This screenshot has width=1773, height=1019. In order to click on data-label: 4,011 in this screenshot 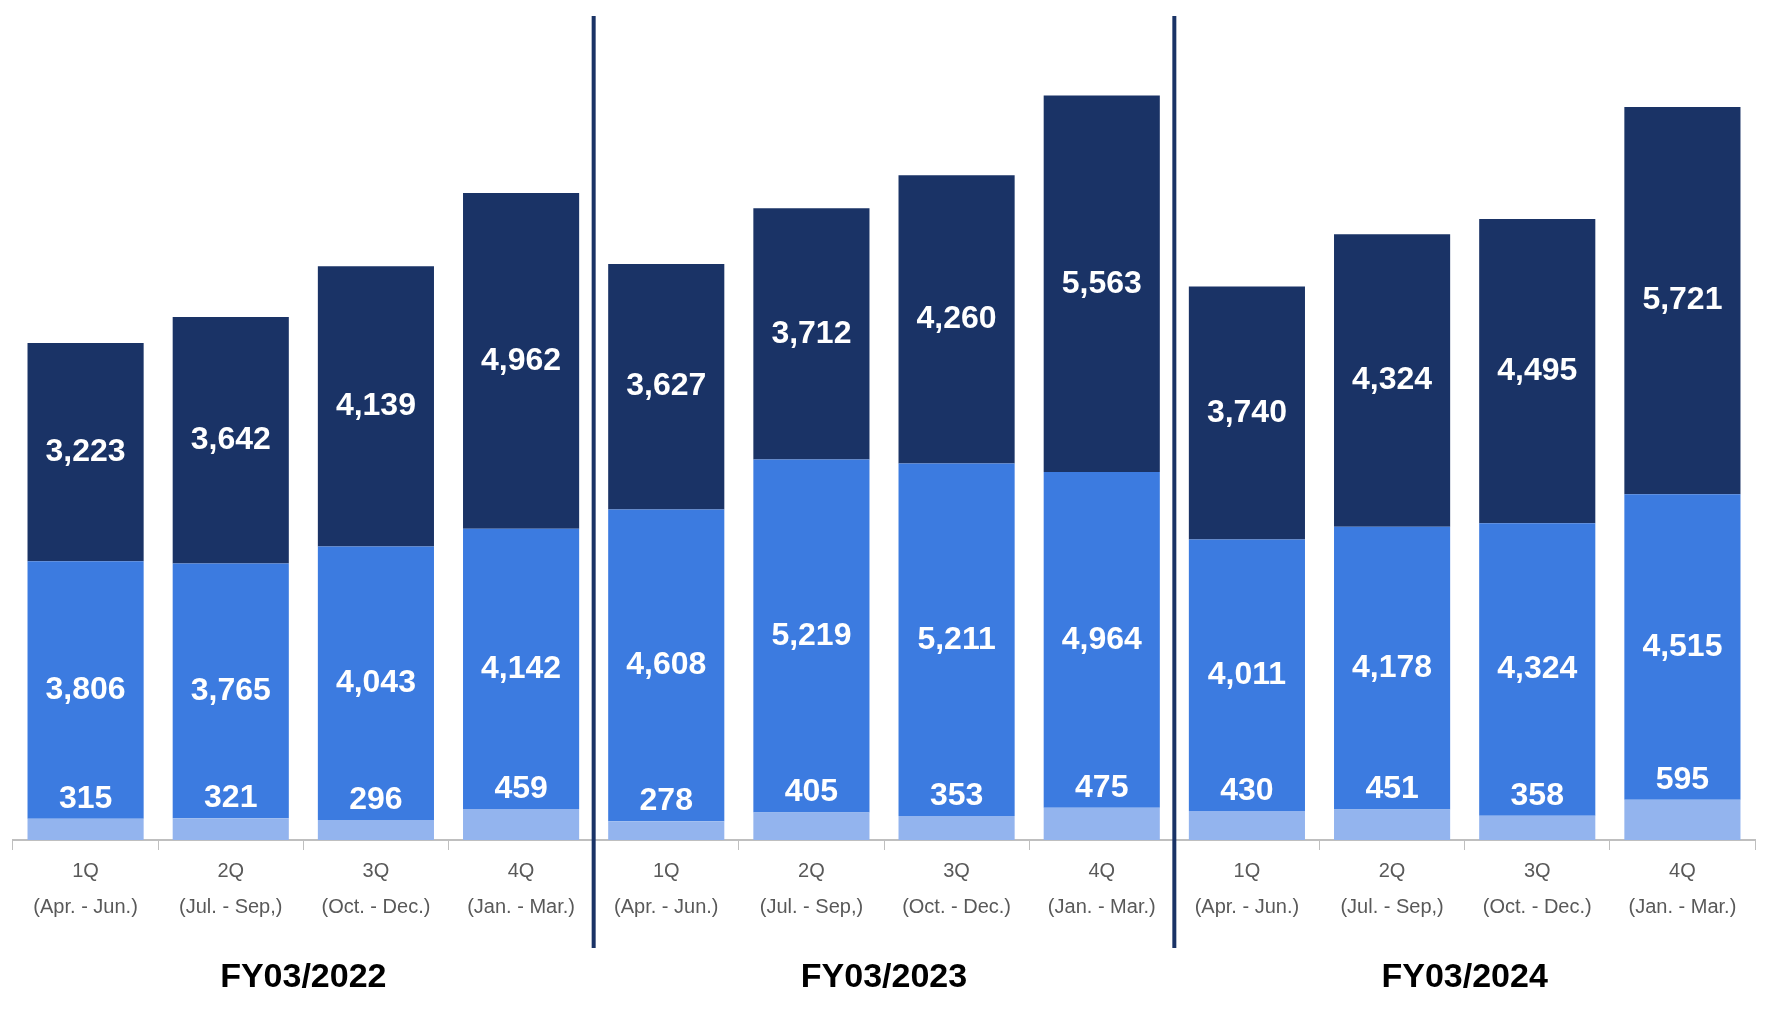, I will do `click(1247, 673)`.